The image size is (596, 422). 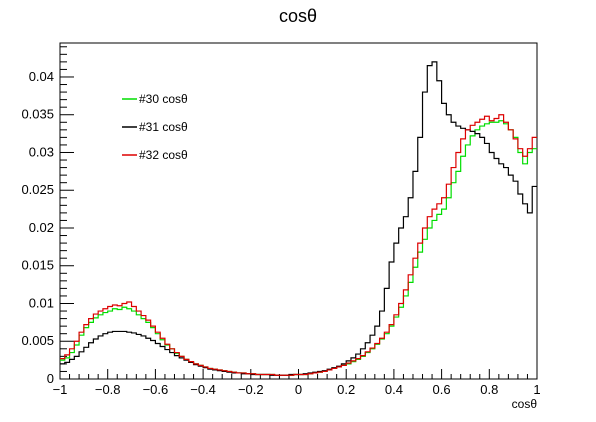 What do you see at coordinates (50, 378) in the screenshot?
I see `y-tick-label: 0` at bounding box center [50, 378].